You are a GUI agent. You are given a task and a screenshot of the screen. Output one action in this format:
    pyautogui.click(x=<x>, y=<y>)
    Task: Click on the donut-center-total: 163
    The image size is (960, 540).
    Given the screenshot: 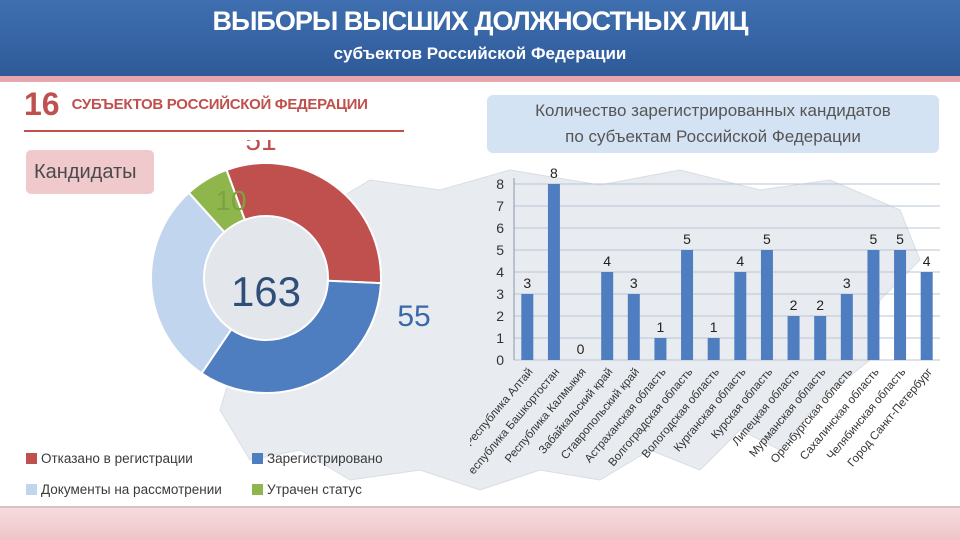 What is the action you would take?
    pyautogui.click(x=266, y=291)
    